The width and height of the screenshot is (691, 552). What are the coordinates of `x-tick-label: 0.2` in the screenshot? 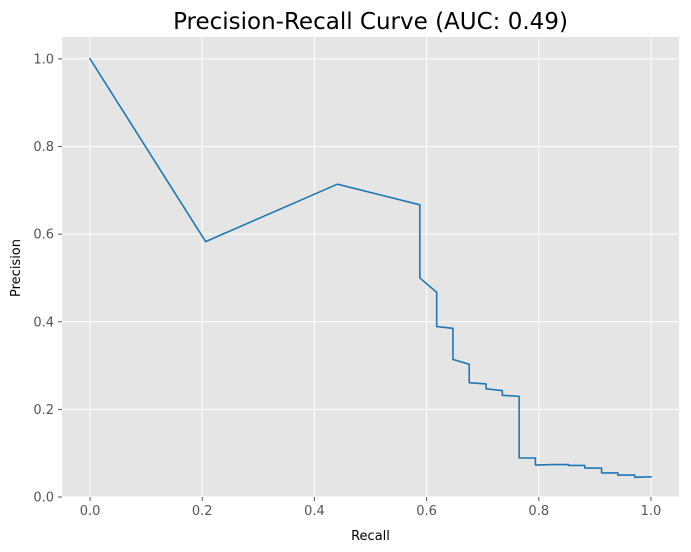 It's located at (202, 511).